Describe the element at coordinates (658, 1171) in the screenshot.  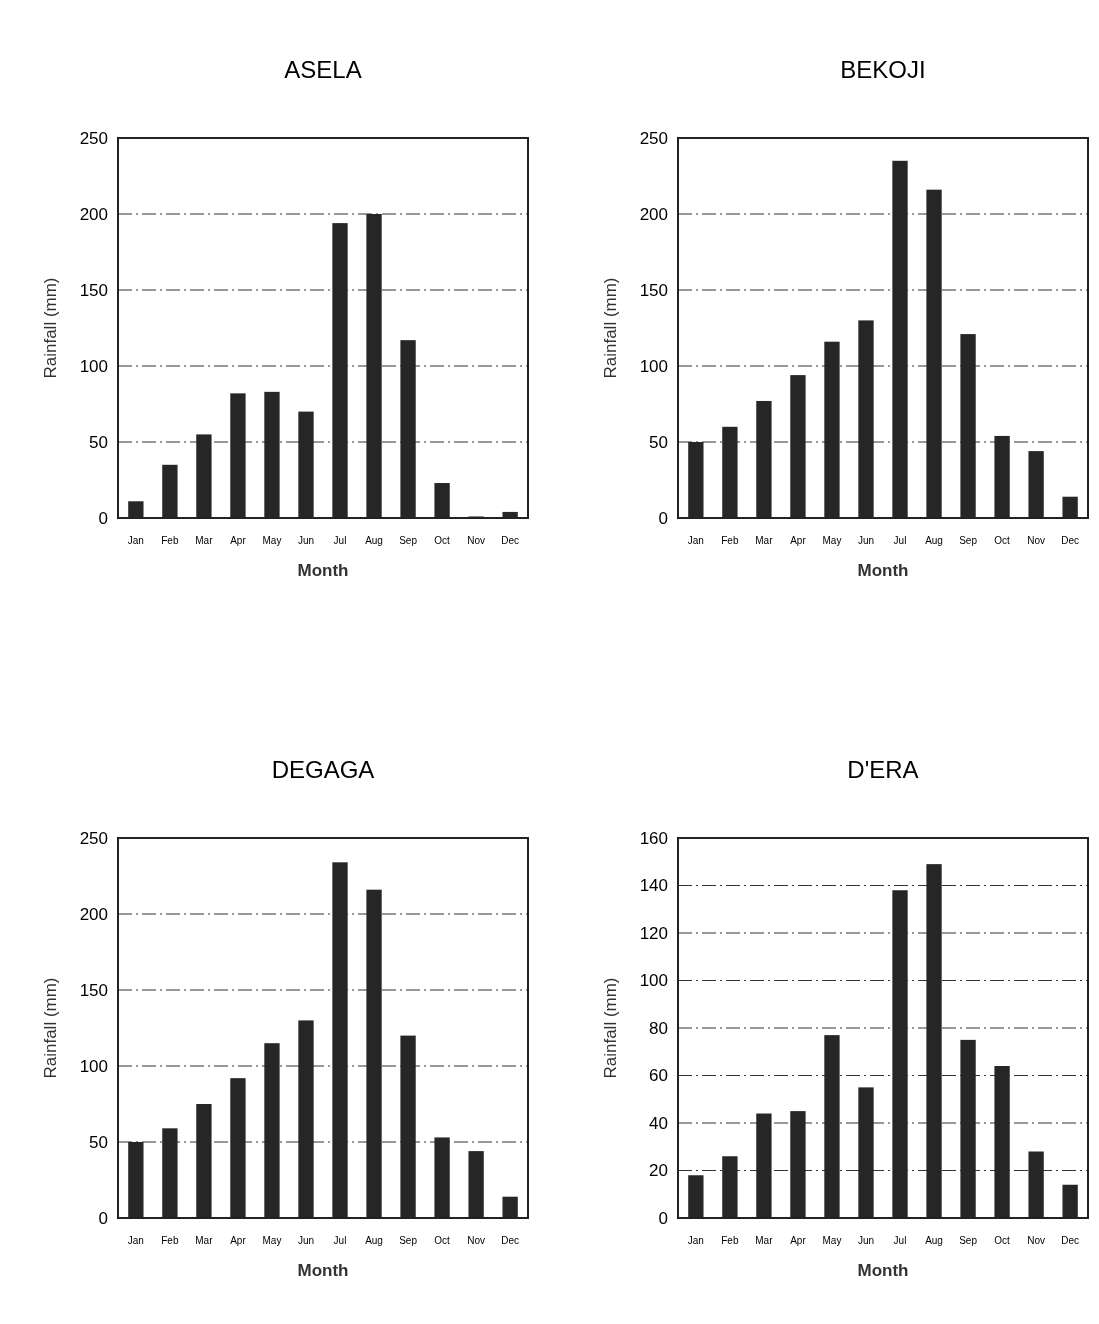
I see `y-tick-label: 20` at that location.